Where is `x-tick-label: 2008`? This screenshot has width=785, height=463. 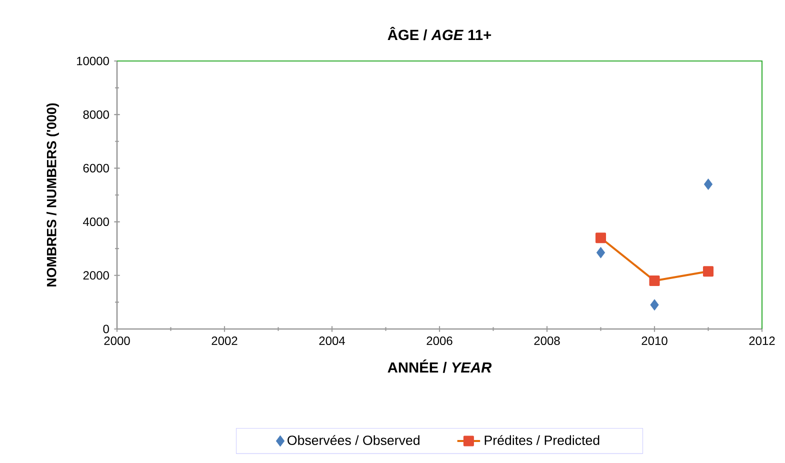 x-tick-label: 2008 is located at coordinates (547, 341).